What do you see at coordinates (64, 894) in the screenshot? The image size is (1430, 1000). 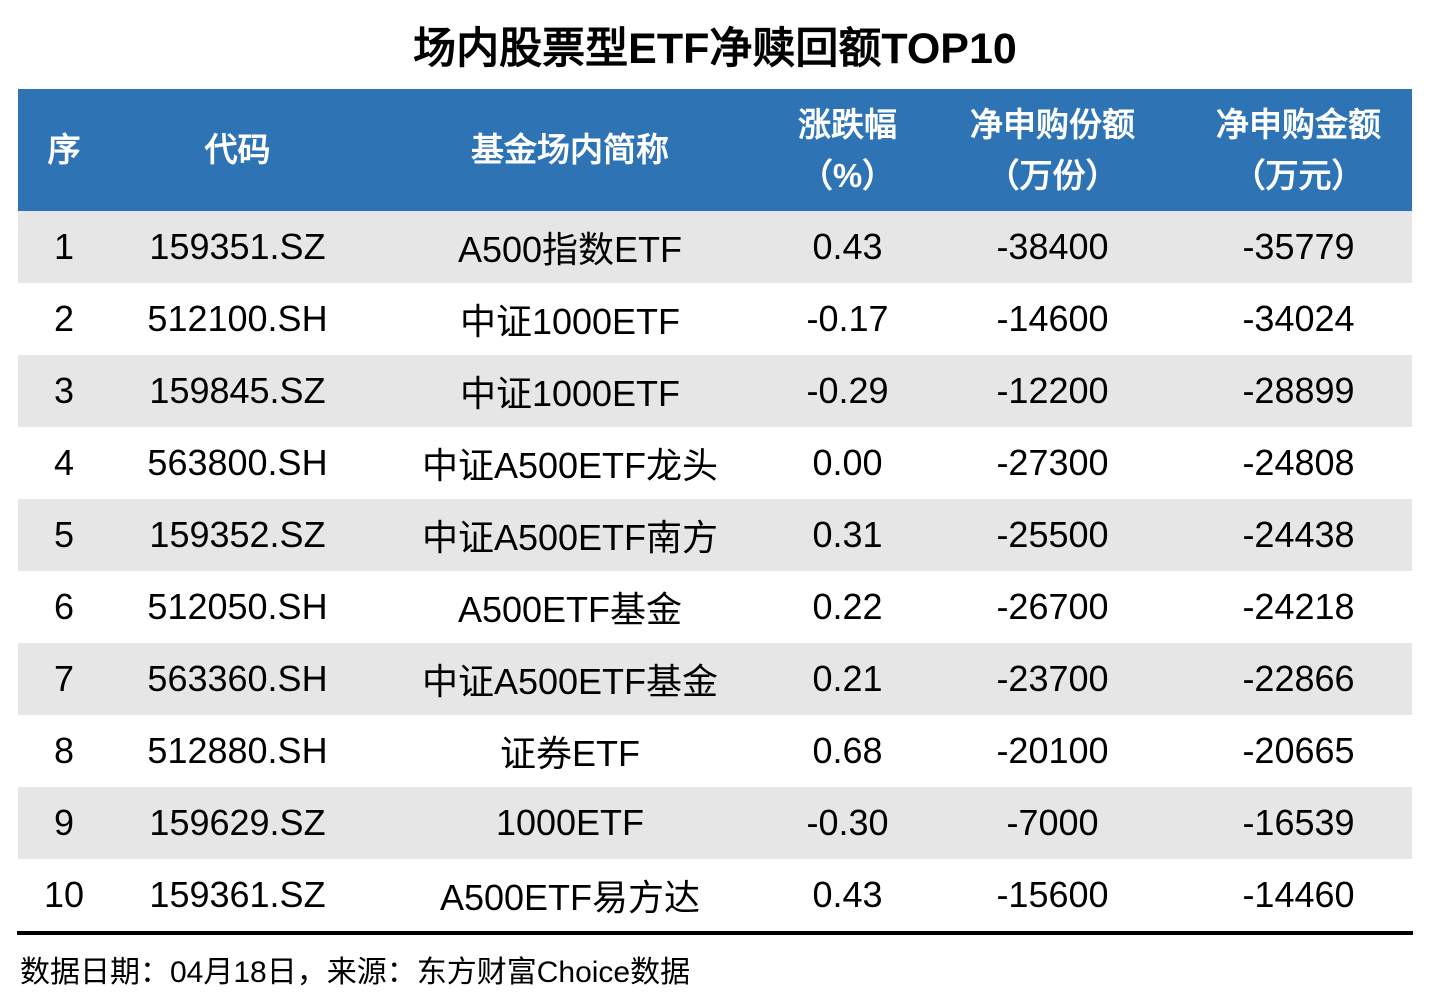 I see `cell-rank: 10` at bounding box center [64, 894].